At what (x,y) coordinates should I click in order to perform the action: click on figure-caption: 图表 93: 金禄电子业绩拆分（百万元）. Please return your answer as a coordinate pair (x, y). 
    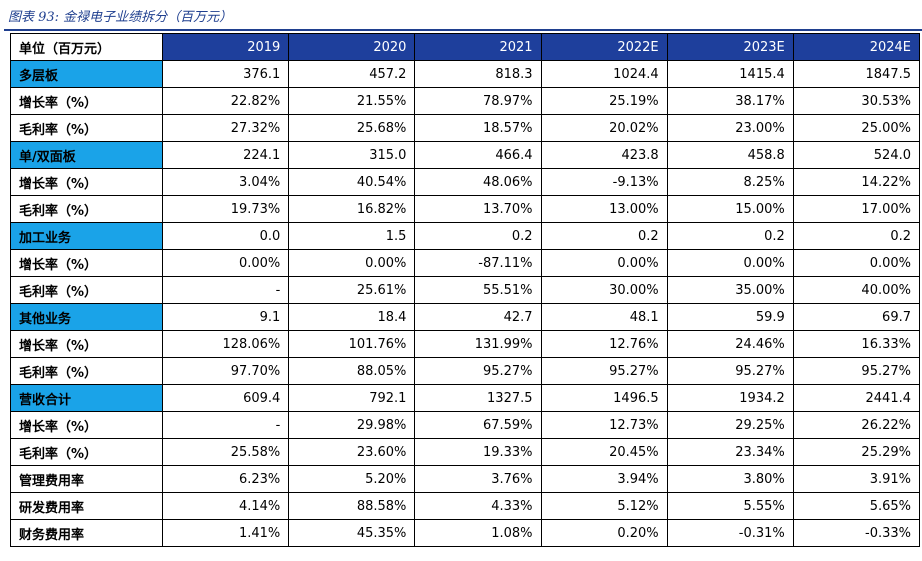
    Looking at the image, I should click on (120, 17).